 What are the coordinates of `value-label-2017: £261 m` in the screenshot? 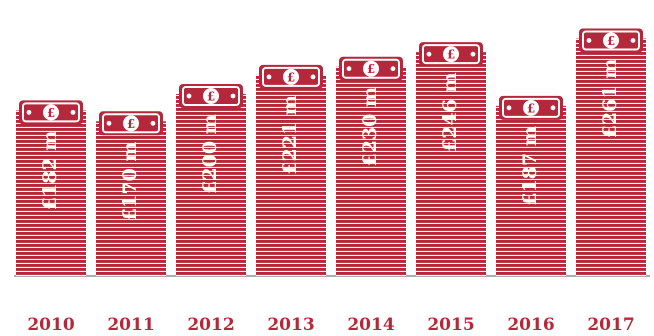 It's located at (610, 99).